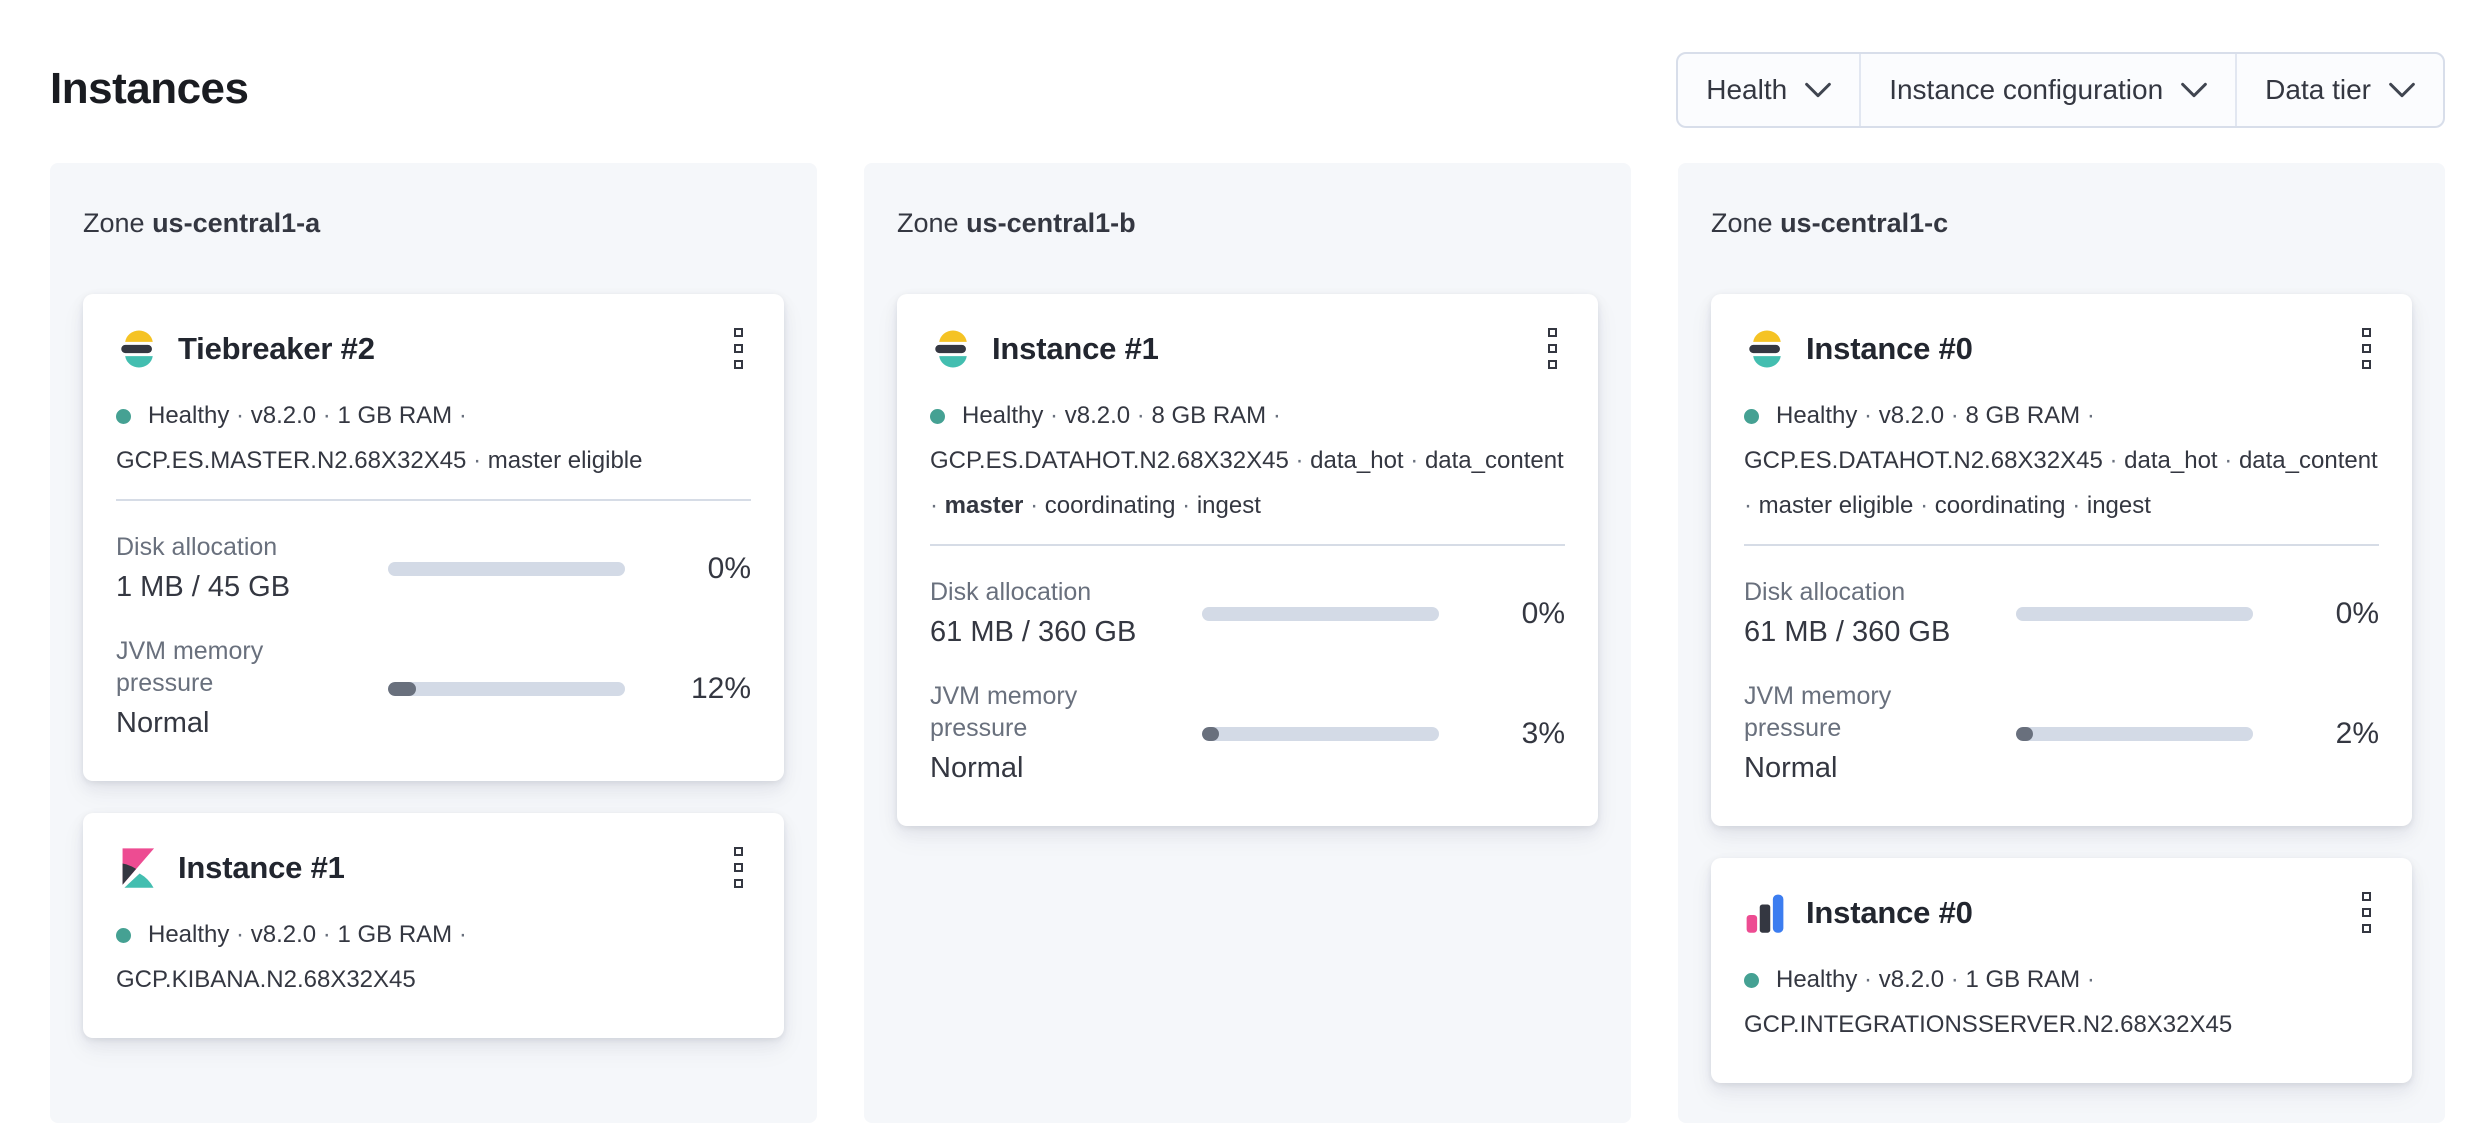 This screenshot has height=1123, width=2490. I want to click on metric-percent: 2%, so click(2357, 733).